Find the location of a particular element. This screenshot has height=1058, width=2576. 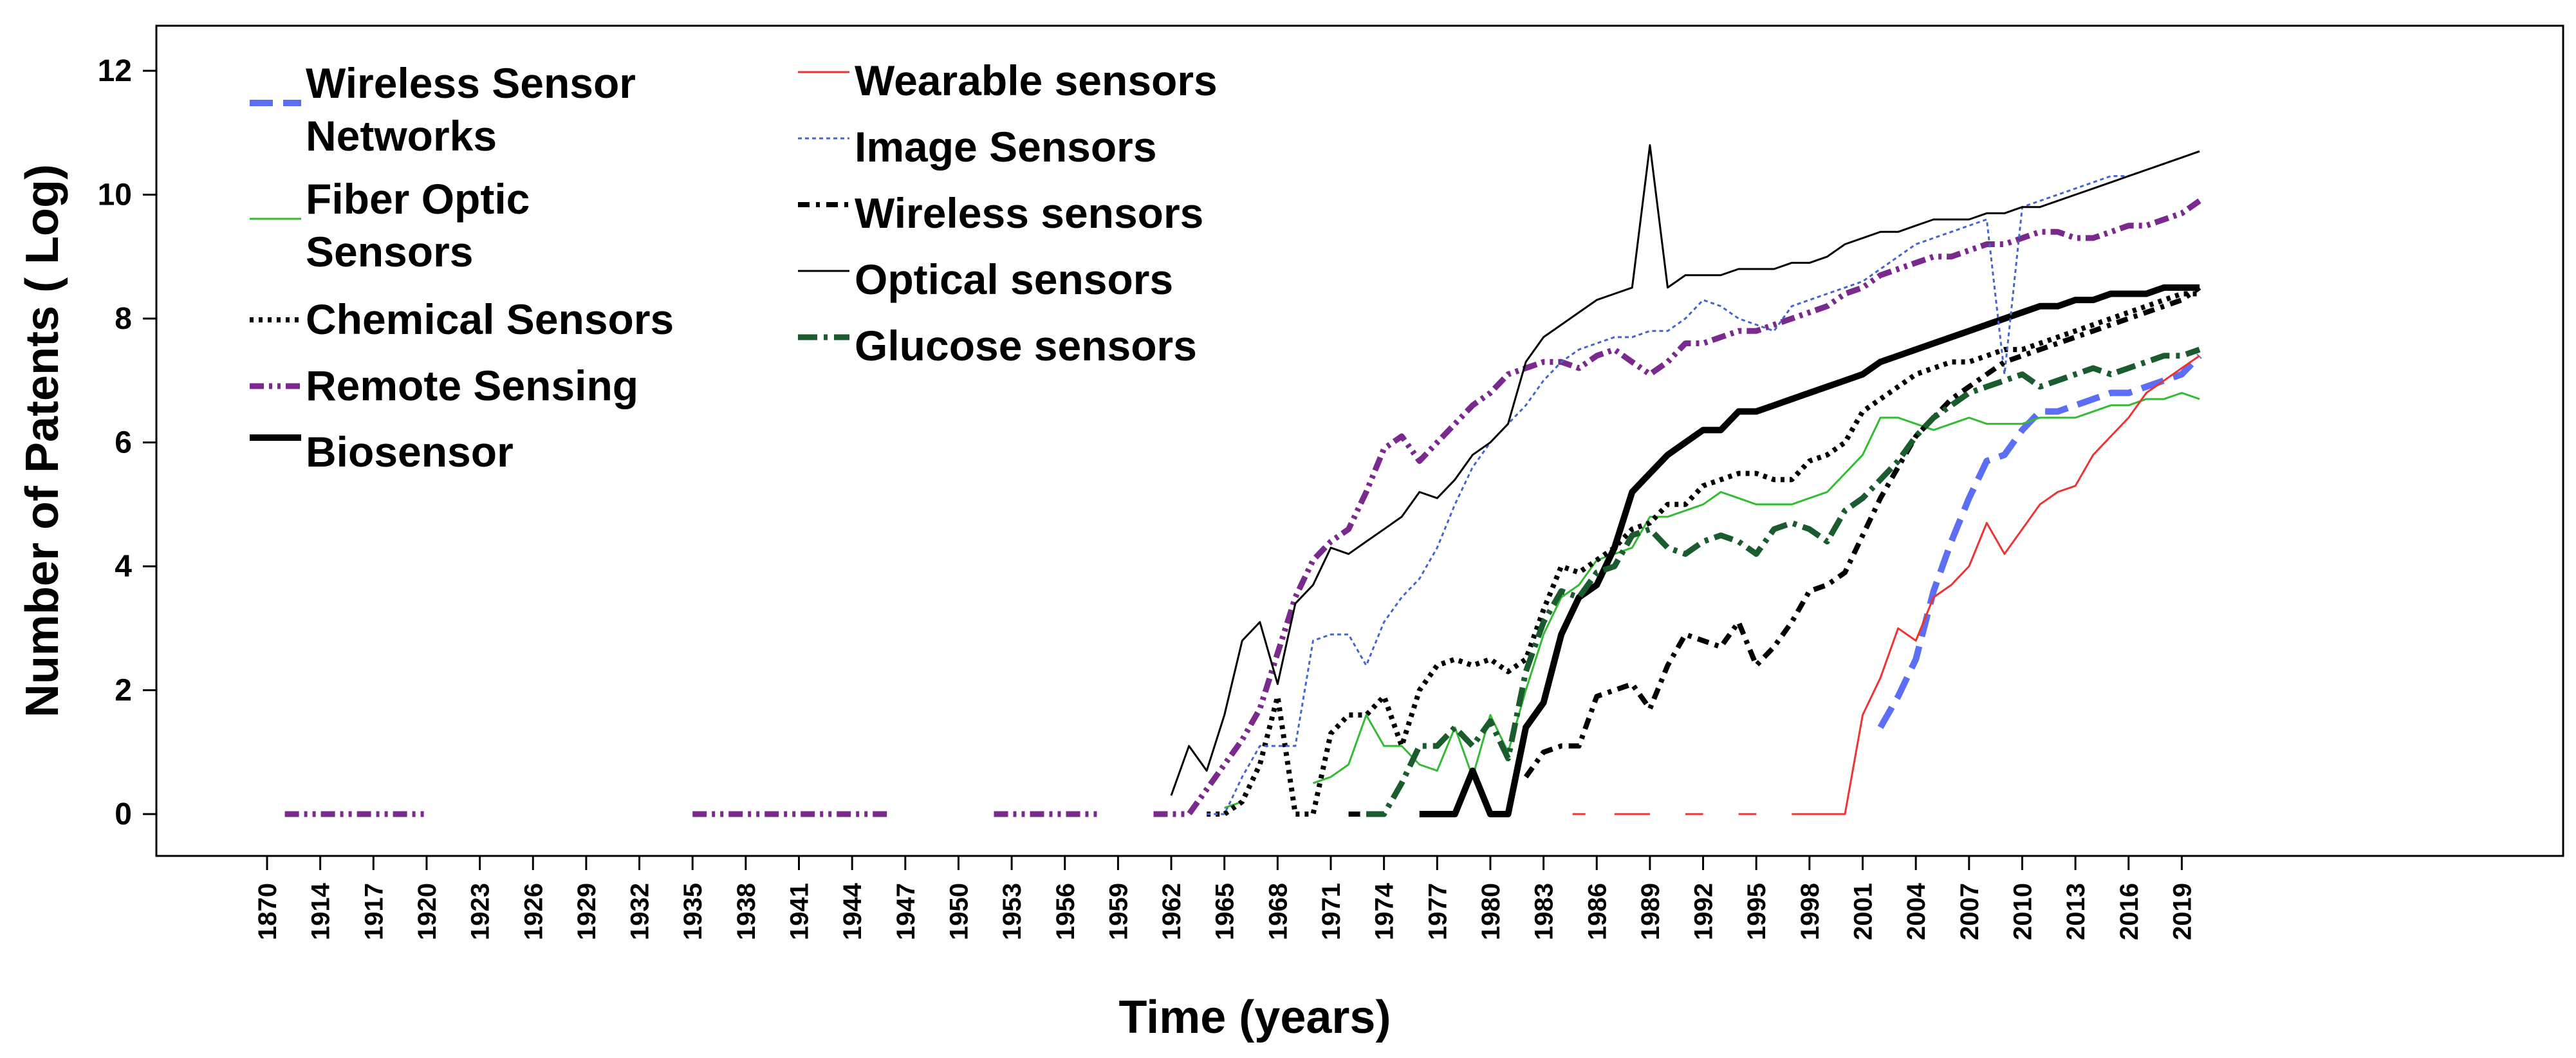

legend-label: Remote Sensing is located at coordinates (472, 385).